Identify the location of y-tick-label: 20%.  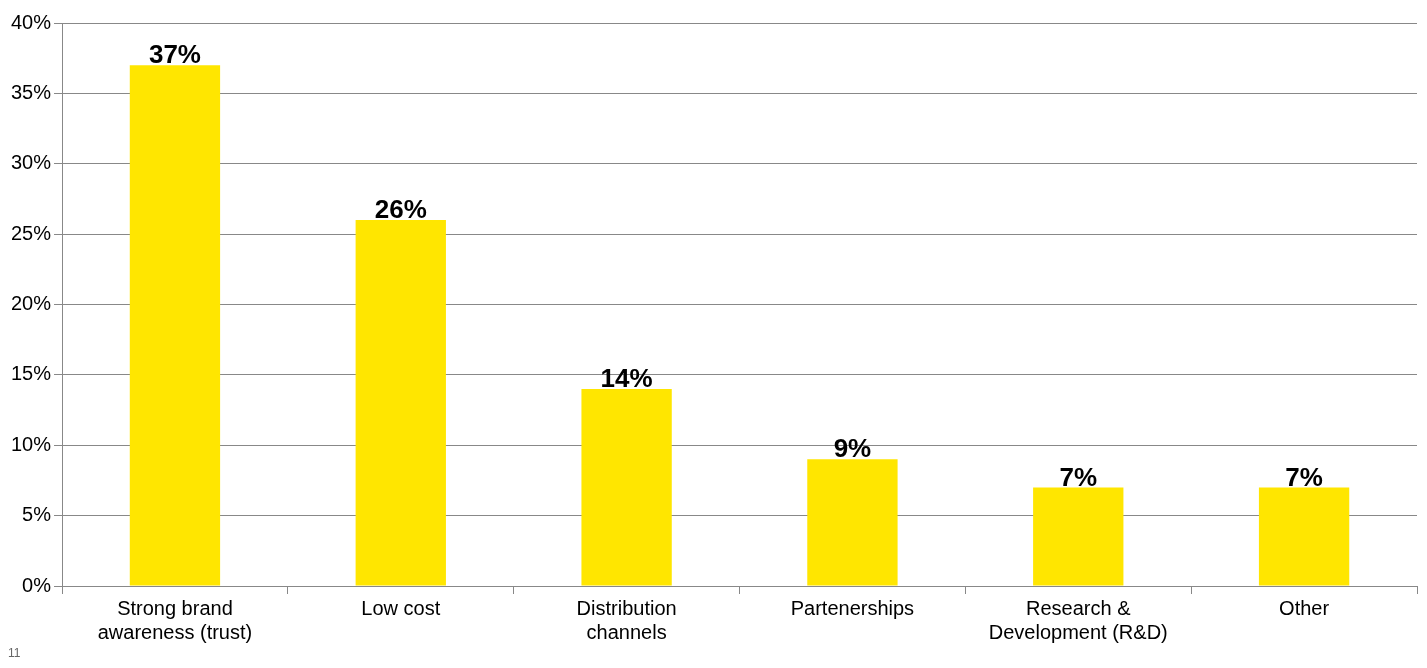
(31, 303).